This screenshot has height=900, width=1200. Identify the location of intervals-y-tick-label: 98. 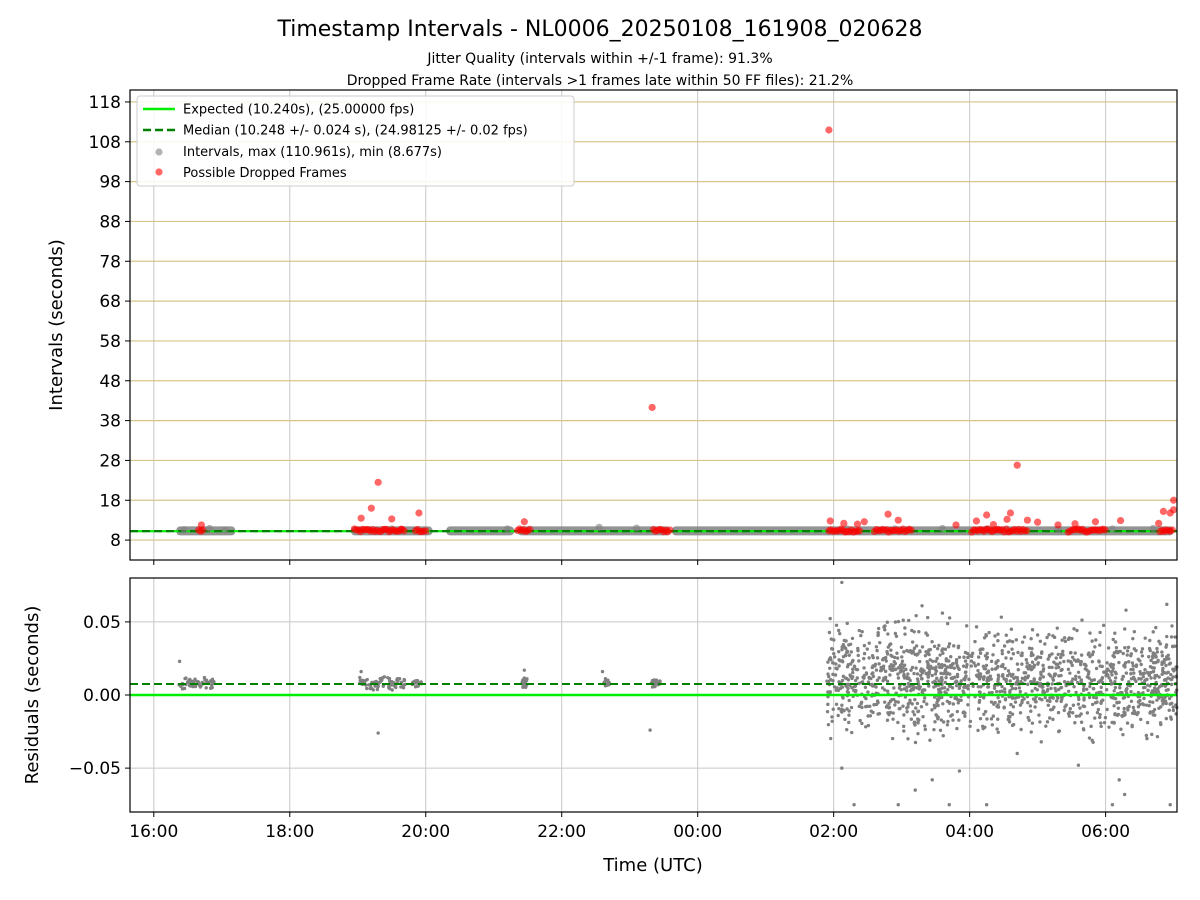
(110, 183).